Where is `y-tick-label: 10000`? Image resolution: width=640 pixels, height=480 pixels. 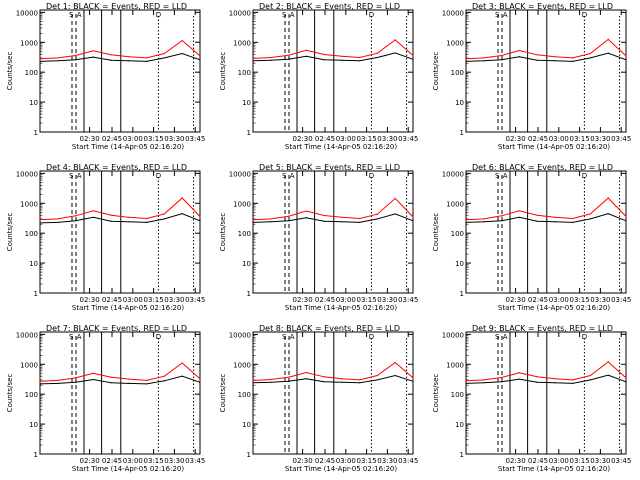 y-tick-label: 10000 is located at coordinates (27, 13).